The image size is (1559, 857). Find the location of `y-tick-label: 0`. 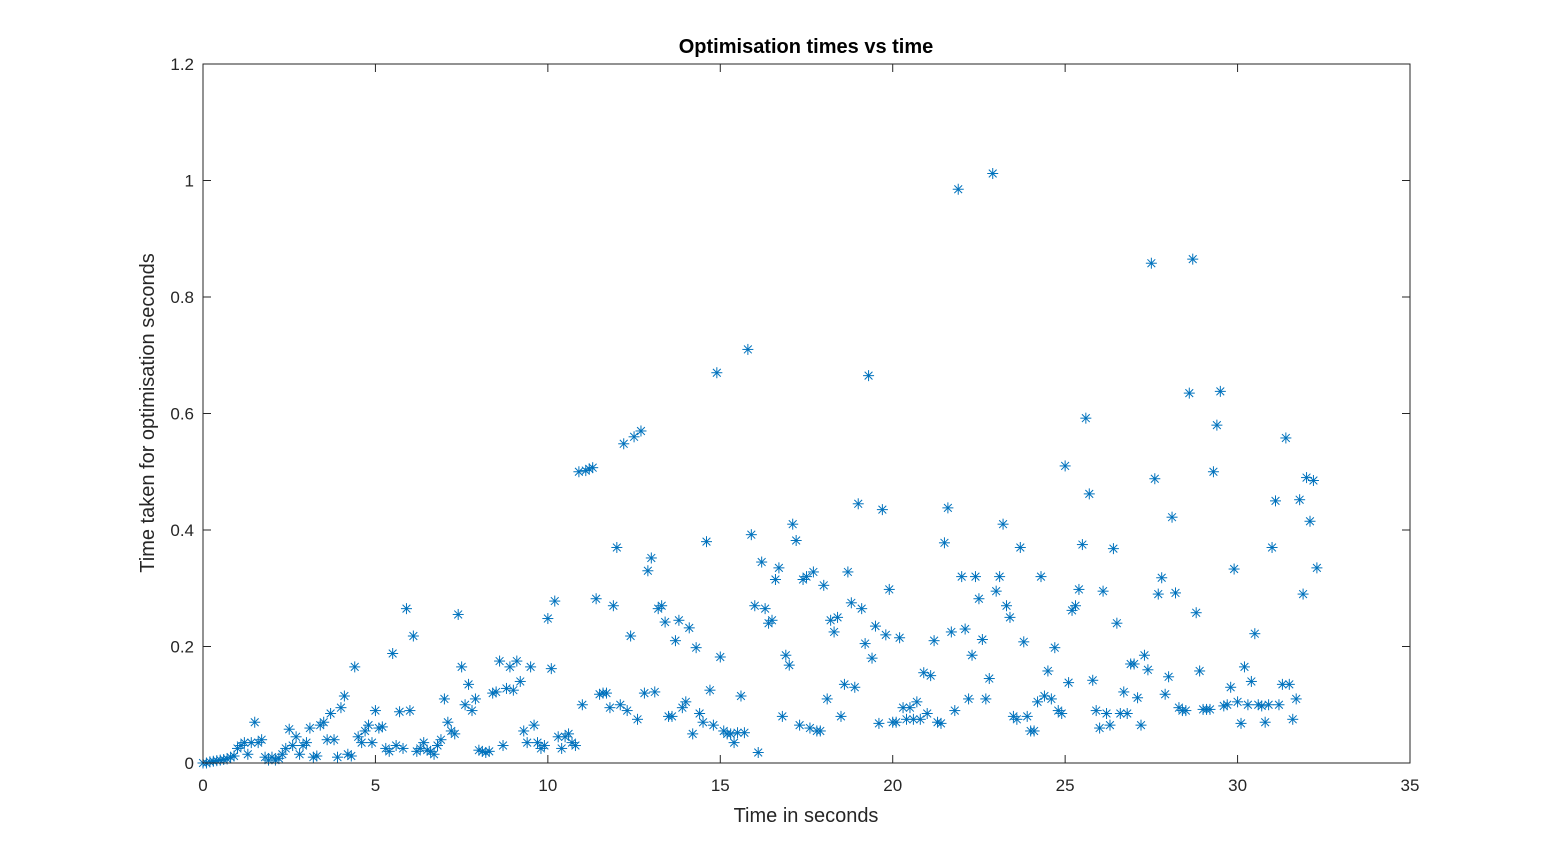

y-tick-label: 0 is located at coordinates (189, 763).